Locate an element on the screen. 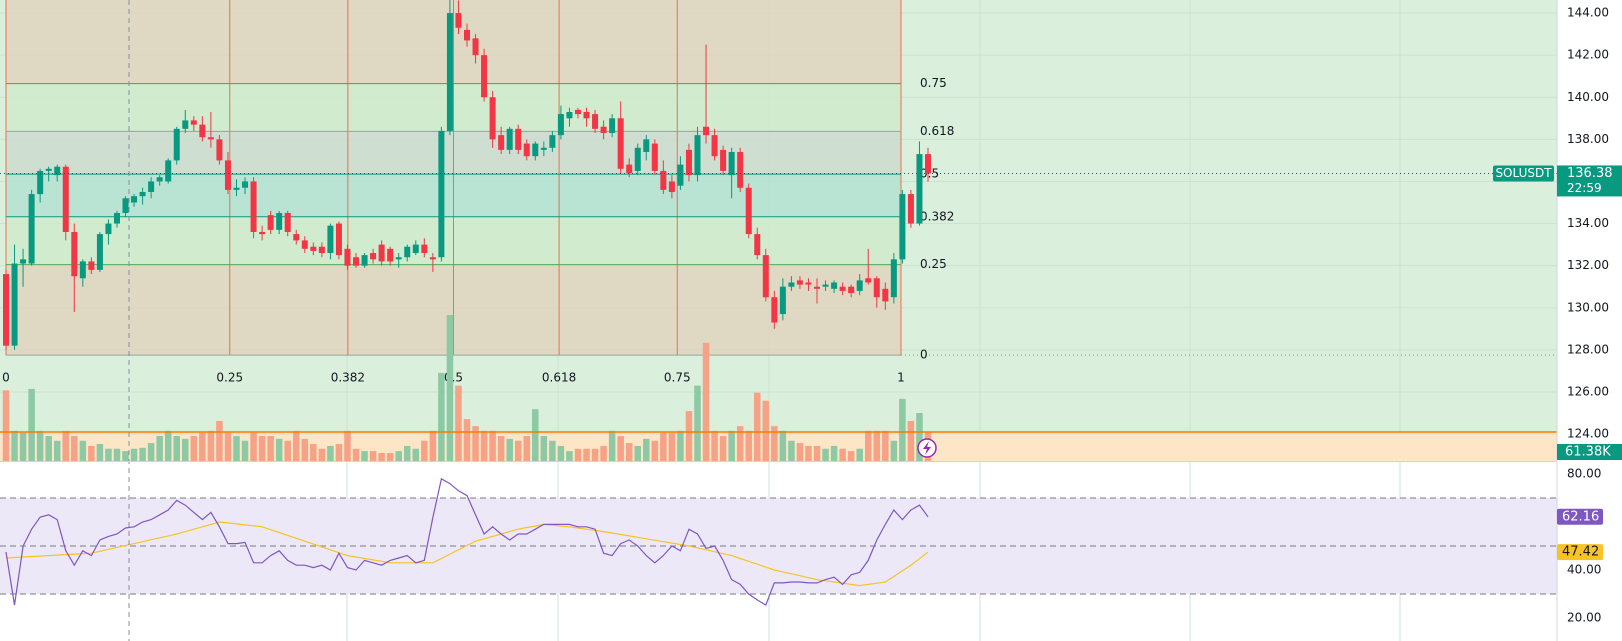 This screenshot has height=641, width=1622. symbol-label: SOLUSDT is located at coordinates (1523, 173).